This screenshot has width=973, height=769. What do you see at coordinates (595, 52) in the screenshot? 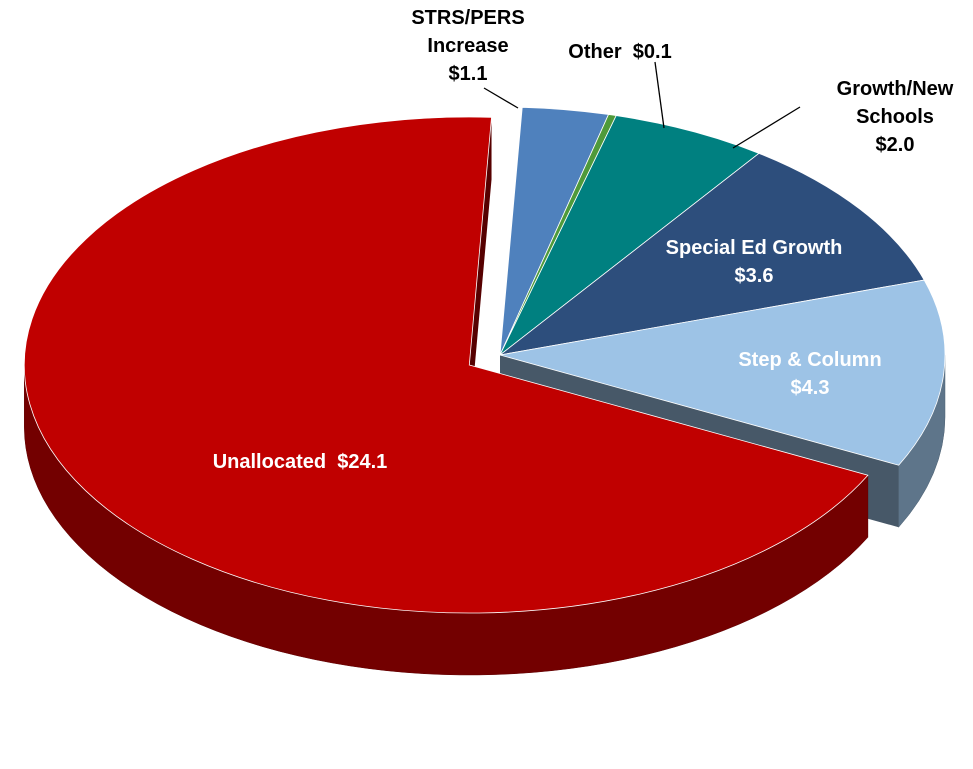
I see `slice-name: Other` at bounding box center [595, 52].